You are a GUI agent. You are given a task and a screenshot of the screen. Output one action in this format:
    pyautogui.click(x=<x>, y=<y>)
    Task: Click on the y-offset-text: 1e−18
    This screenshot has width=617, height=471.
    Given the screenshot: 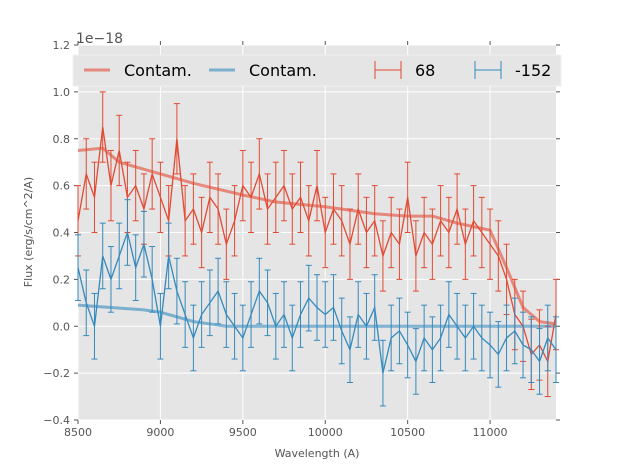 What is the action you would take?
    pyautogui.click(x=99, y=39)
    